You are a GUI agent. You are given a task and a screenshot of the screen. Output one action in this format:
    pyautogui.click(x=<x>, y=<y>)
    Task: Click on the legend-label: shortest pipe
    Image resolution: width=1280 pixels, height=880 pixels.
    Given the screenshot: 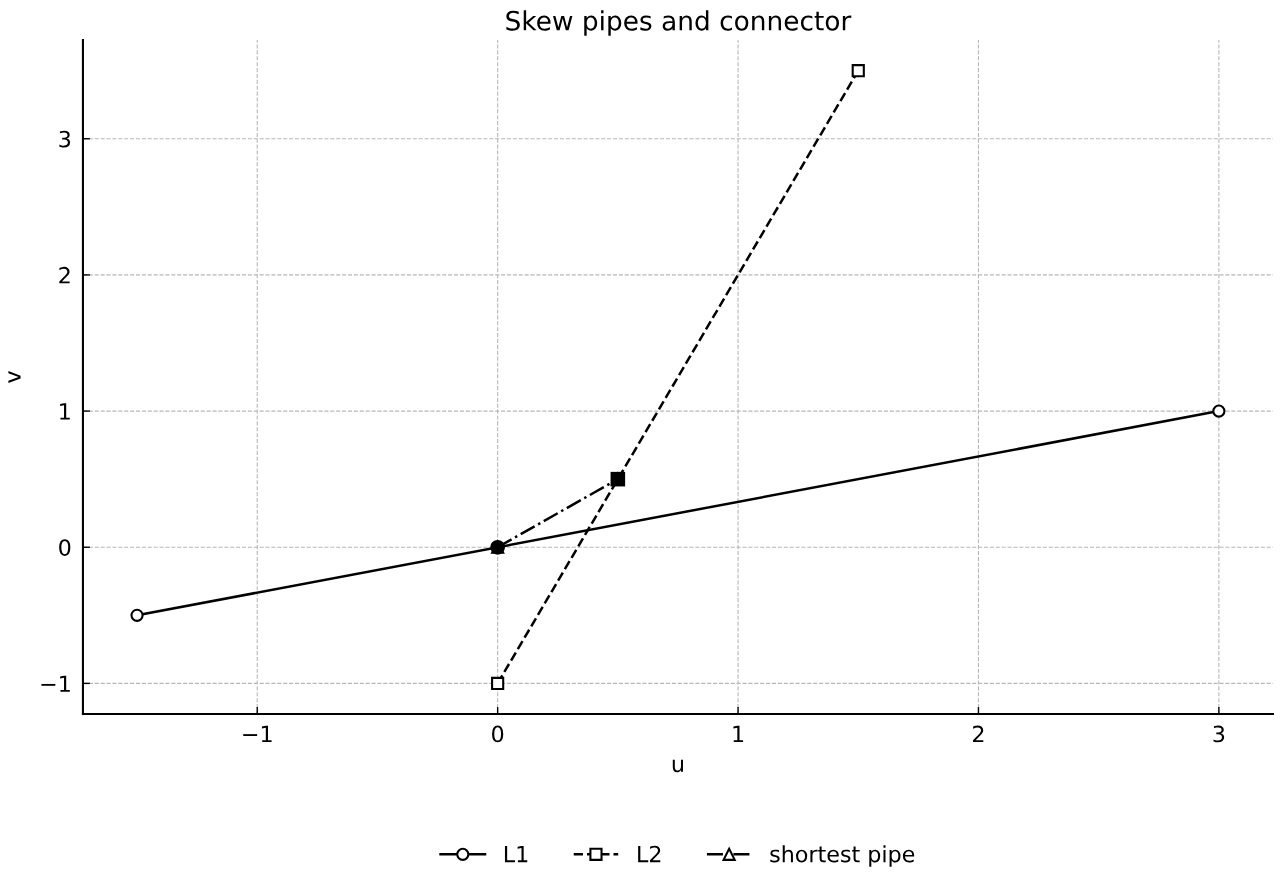 What is the action you would take?
    pyautogui.click(x=842, y=856)
    